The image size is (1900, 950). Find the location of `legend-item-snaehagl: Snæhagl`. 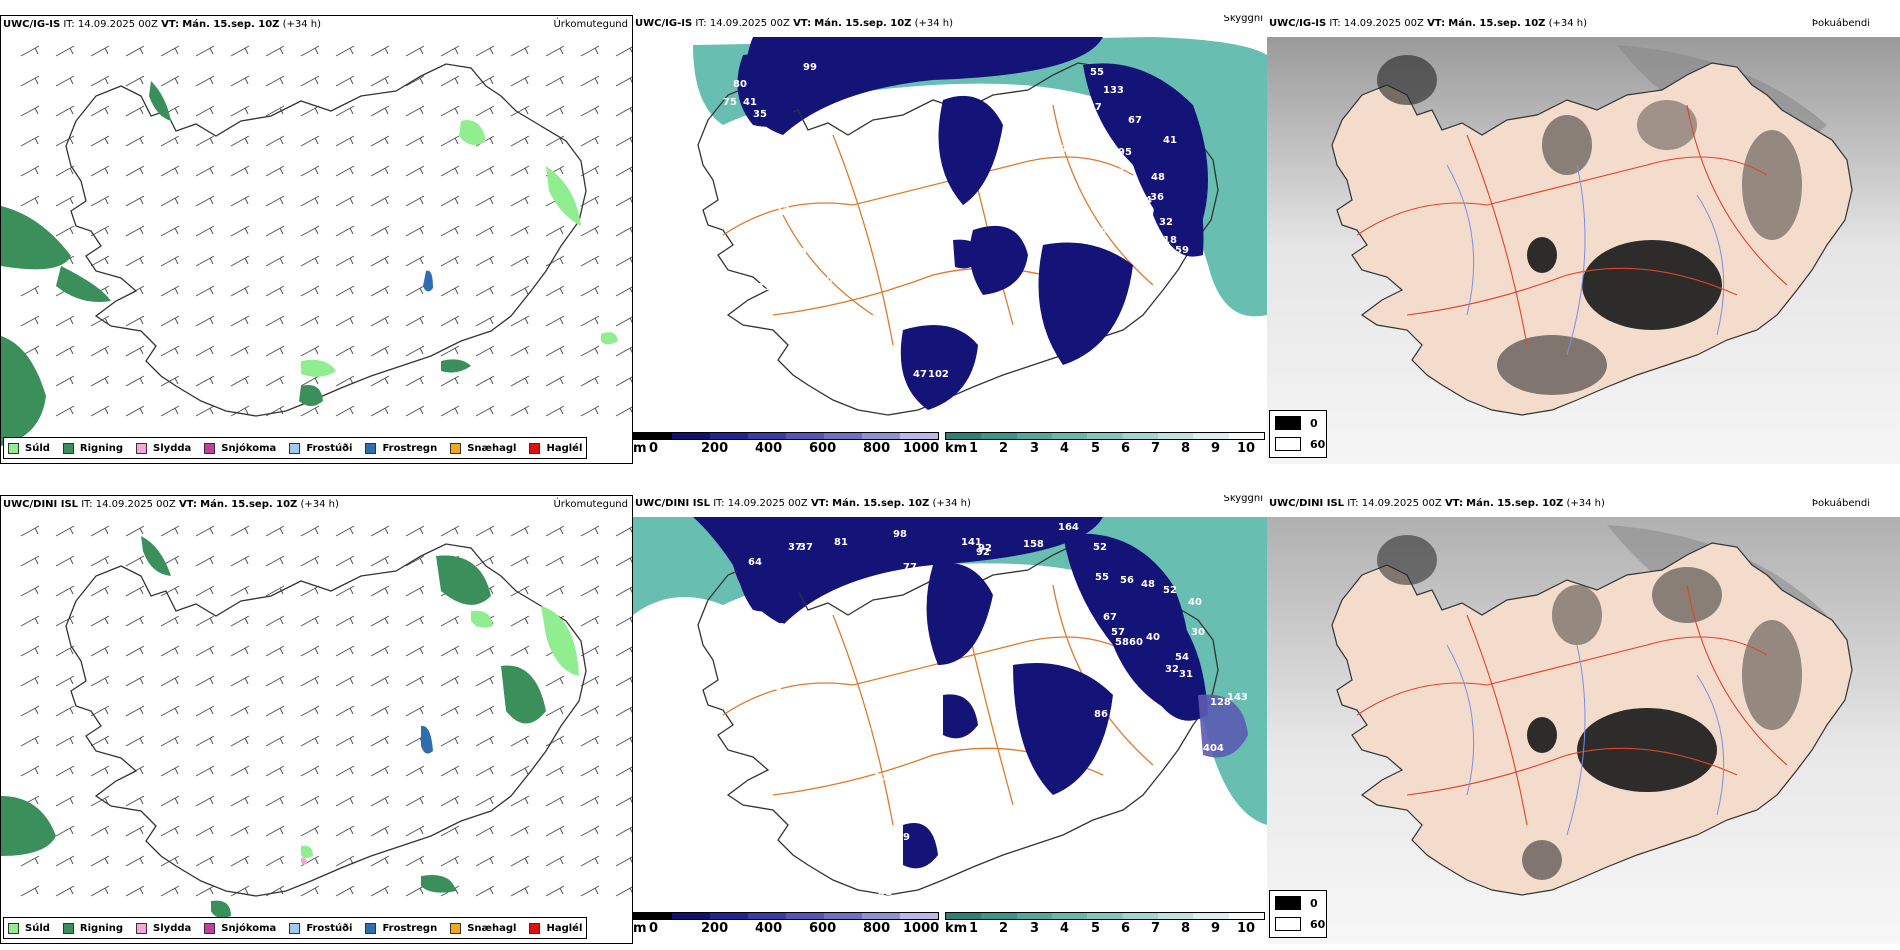

legend-item-snaehagl: Snæhagl is located at coordinates (483, 448).